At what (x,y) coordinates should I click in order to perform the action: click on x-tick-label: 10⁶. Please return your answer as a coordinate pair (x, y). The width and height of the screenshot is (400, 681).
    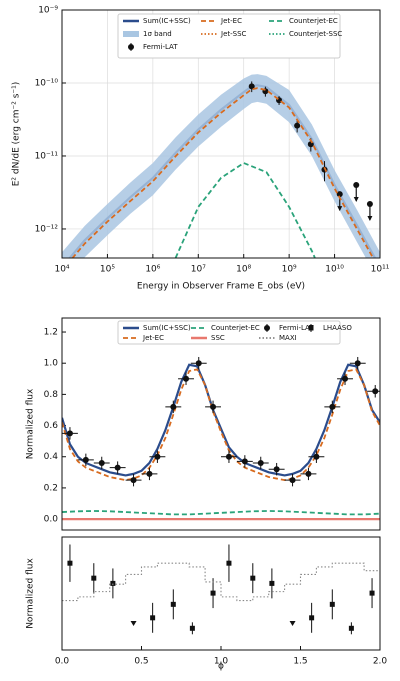
    Looking at the image, I should click on (152, 270).